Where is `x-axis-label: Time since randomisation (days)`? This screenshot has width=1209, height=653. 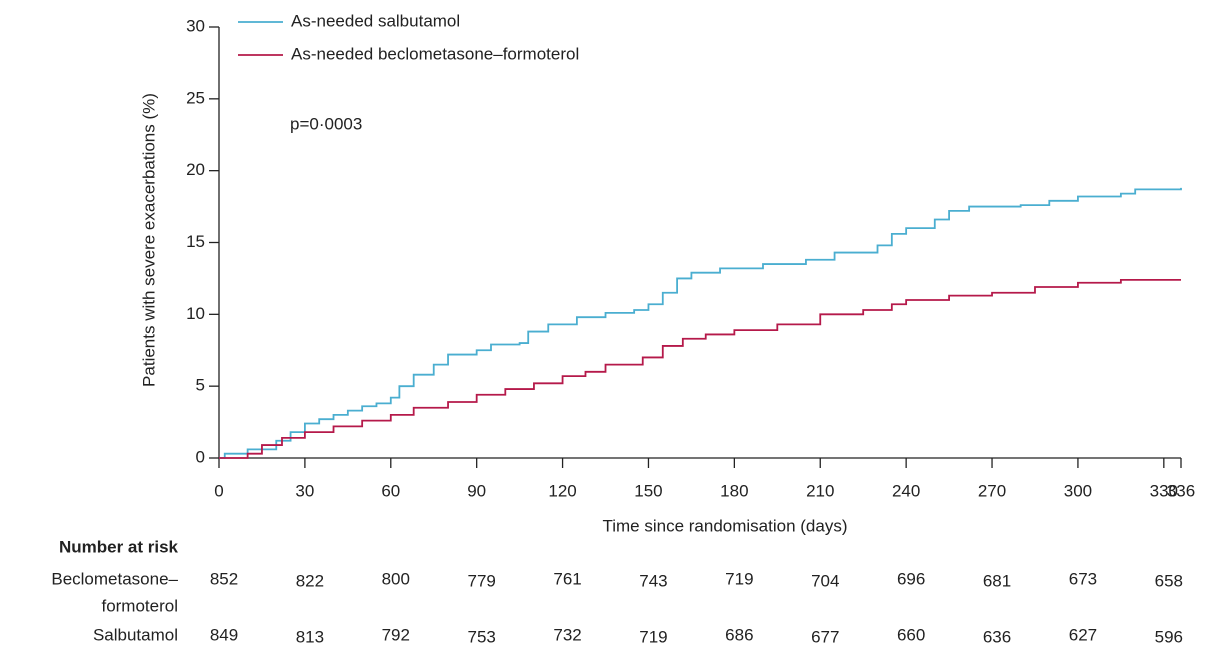
x-axis-label: Time since randomisation (days) is located at coordinates (724, 525).